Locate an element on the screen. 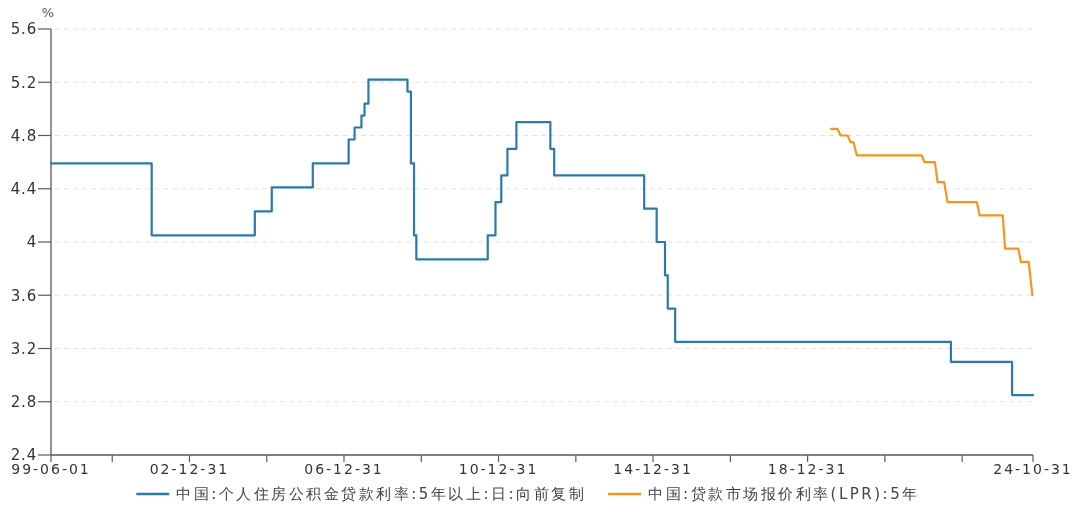  y-tick-label: 5.2 is located at coordinates (23, 82).